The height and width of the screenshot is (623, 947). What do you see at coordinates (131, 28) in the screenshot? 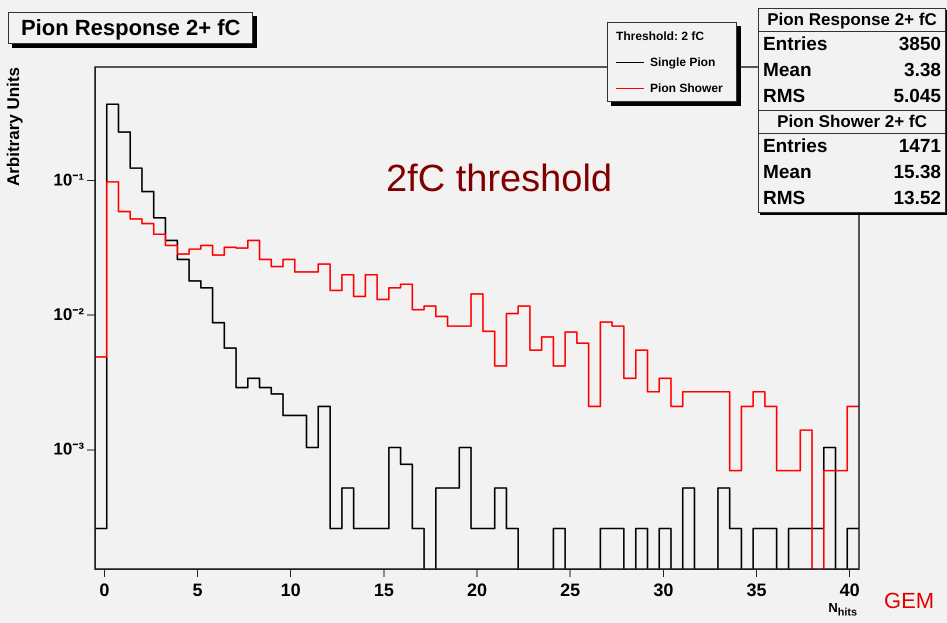
I see `chart-title: Pion Response 2+ fC` at bounding box center [131, 28].